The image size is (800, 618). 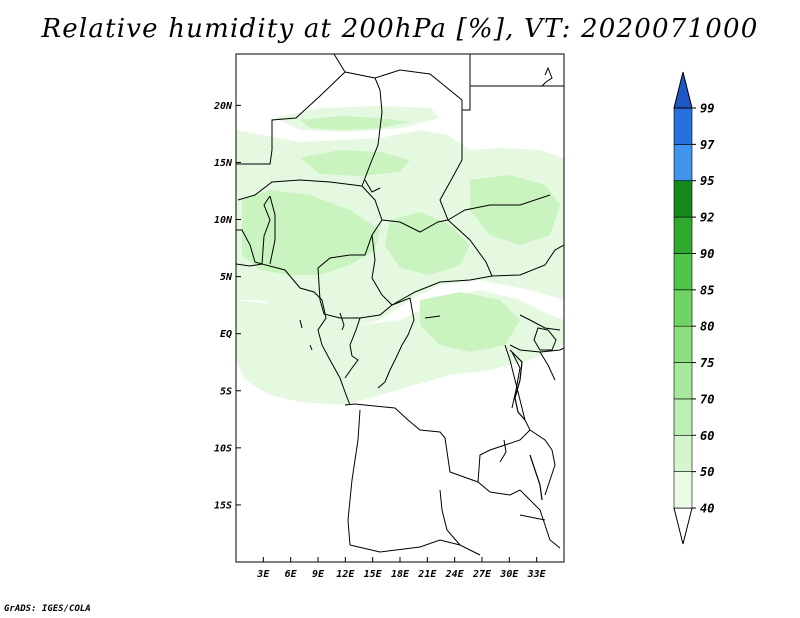 What do you see at coordinates (694, 308) in the screenshot?
I see `colorbar: 40 50 60 70 75 80 85 90 92 95 97 99` at bounding box center [694, 308].